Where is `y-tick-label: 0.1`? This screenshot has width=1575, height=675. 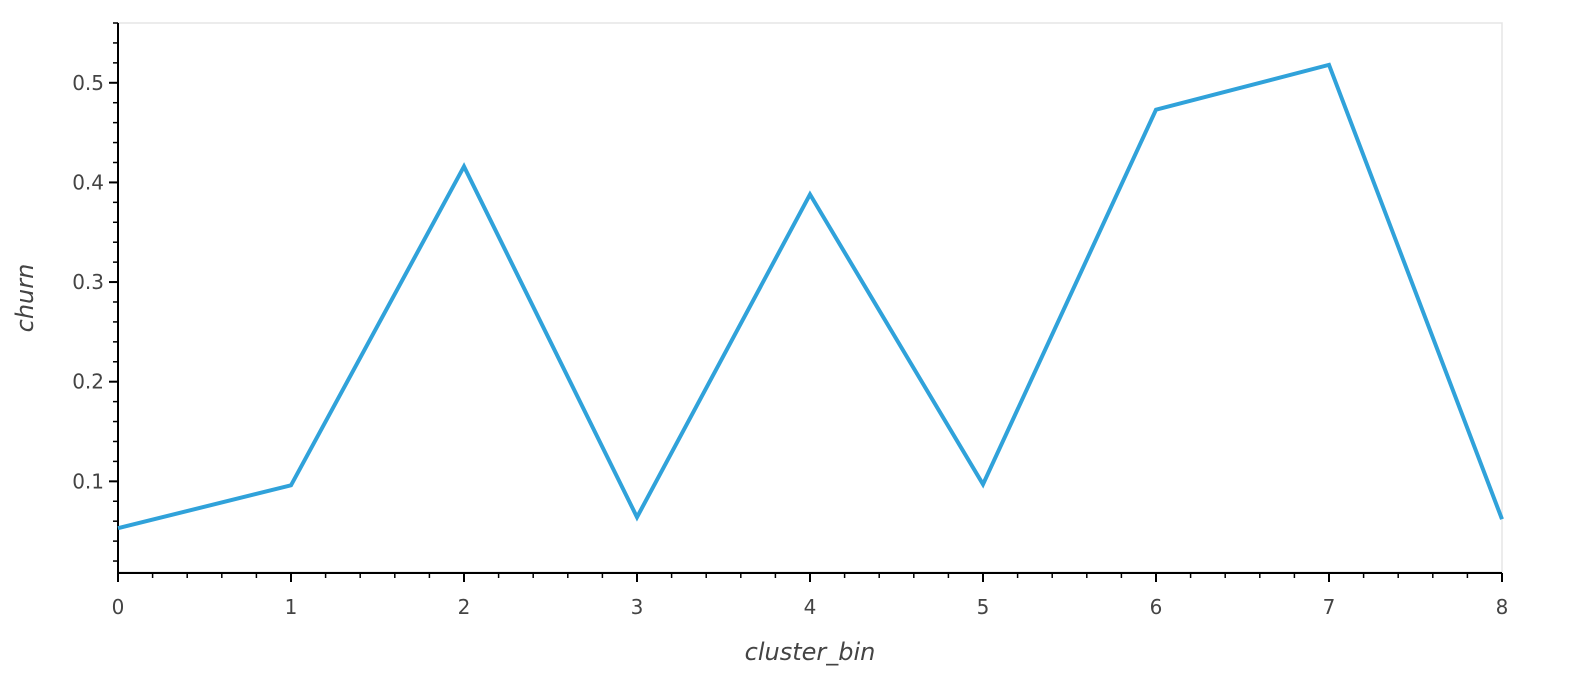
y-tick-label: 0.1 is located at coordinates (88, 481).